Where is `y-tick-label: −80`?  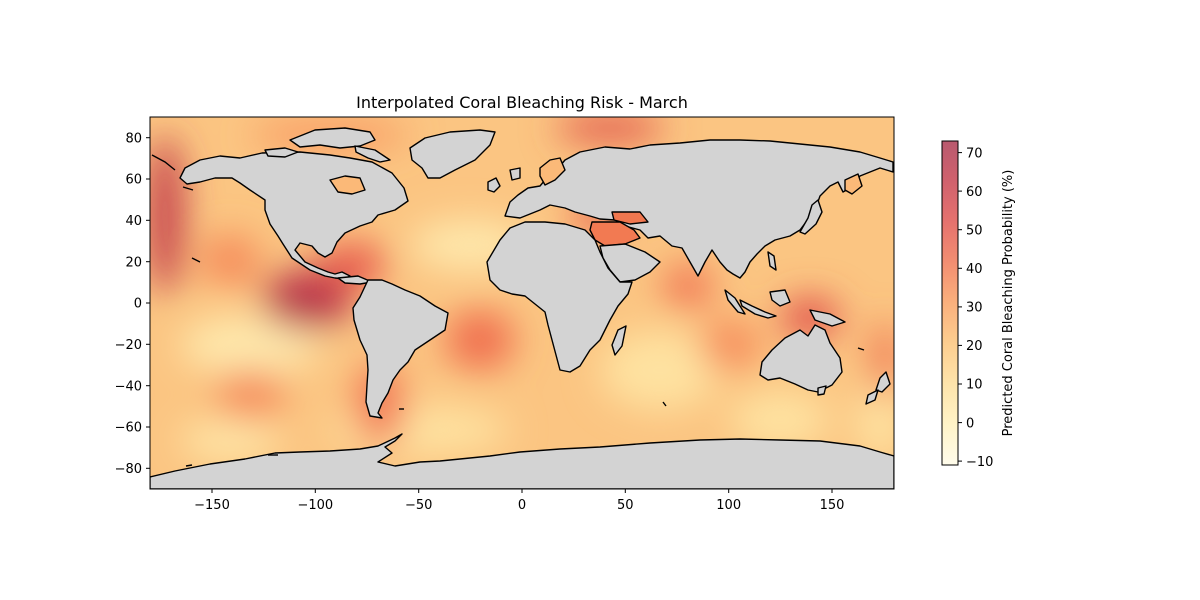 y-tick-label: −80 is located at coordinates (128, 469).